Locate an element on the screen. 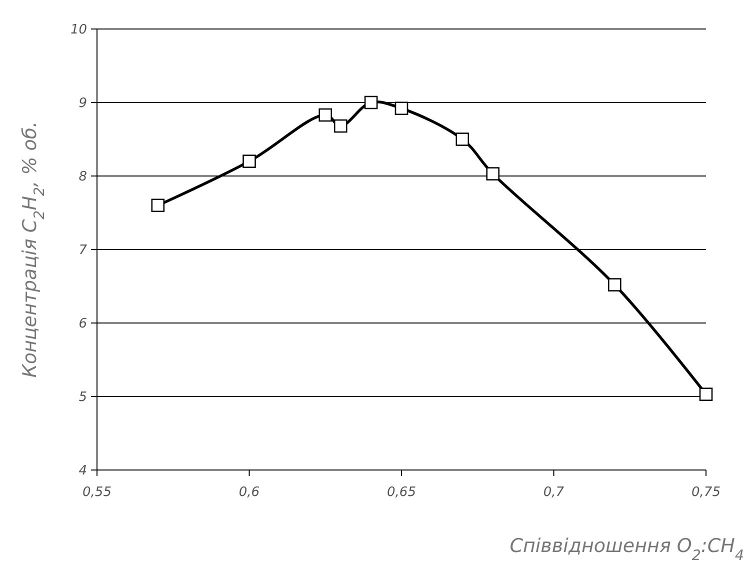 Image resolution: width=751 pixels, height=564 pixels. y-tick-label: 4 is located at coordinates (82, 471).